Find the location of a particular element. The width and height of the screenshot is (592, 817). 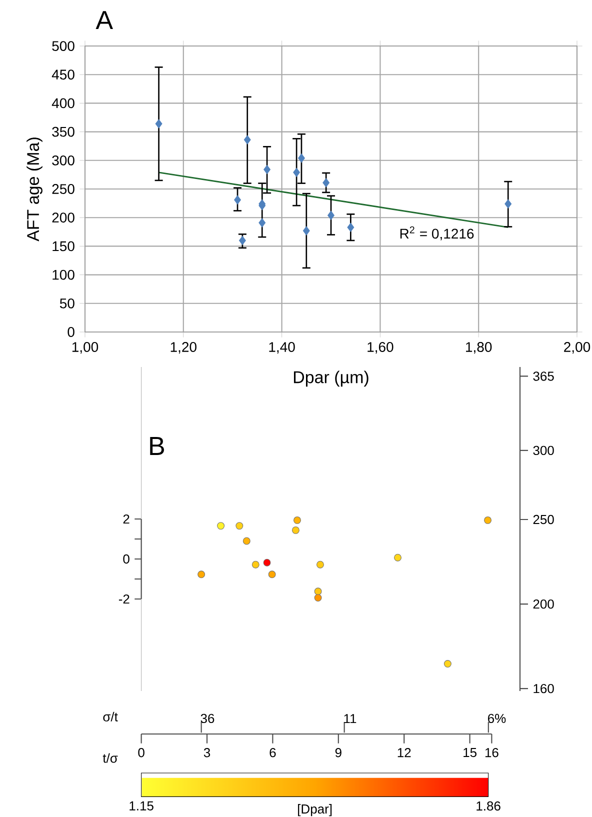

y-tick-label: 200 is located at coordinates (63, 217).